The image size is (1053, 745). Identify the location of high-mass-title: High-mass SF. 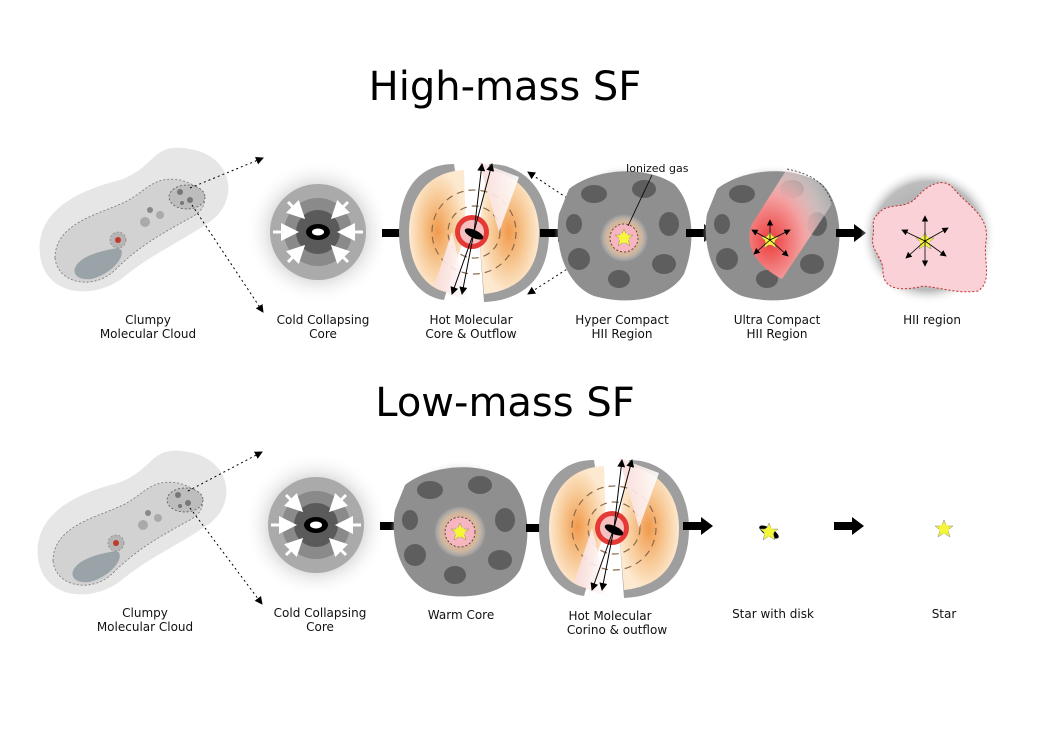
(505, 87).